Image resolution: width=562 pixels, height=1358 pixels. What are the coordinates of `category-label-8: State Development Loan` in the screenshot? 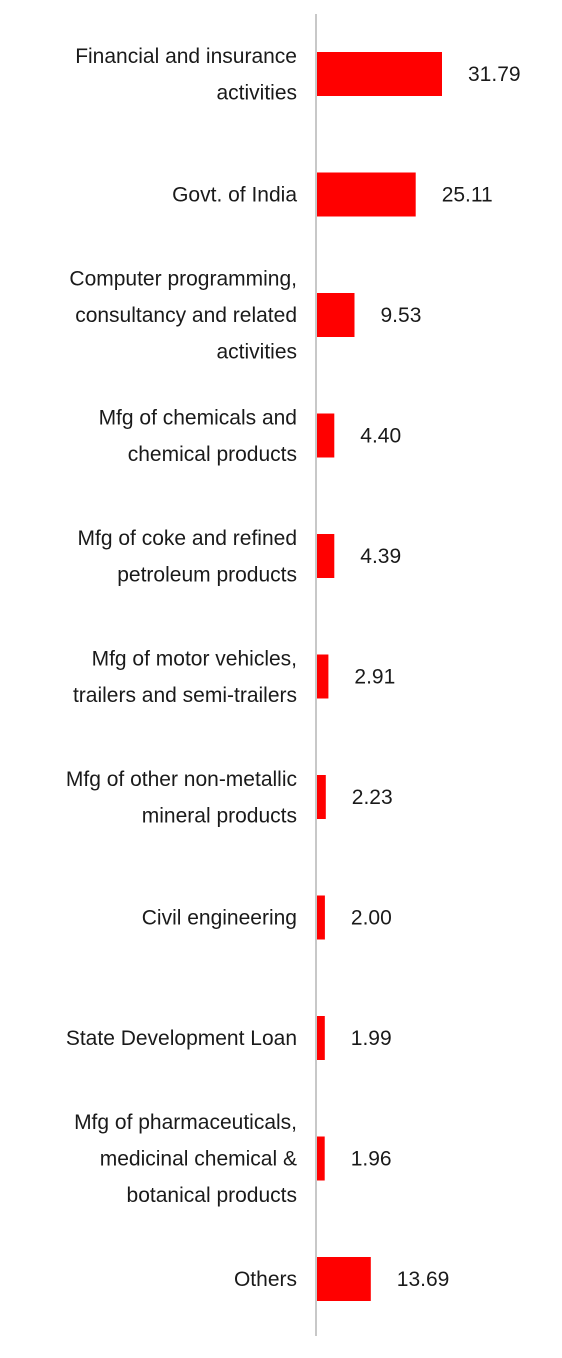 It's located at (181, 1038).